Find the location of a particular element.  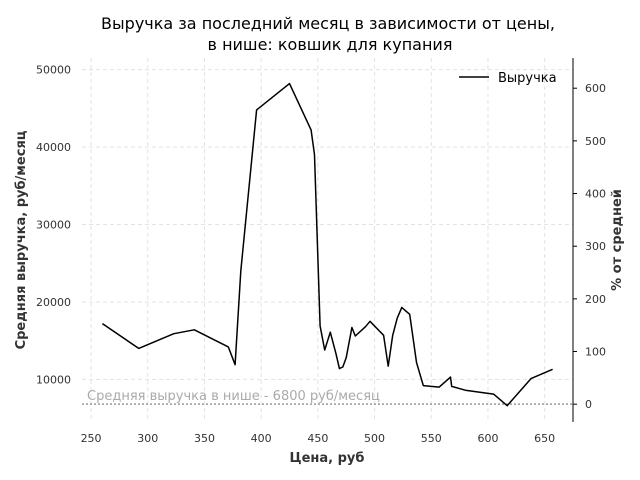

y2-axis-ticks: 0 100 200 300 400 500 600 is located at coordinates (589, 246).